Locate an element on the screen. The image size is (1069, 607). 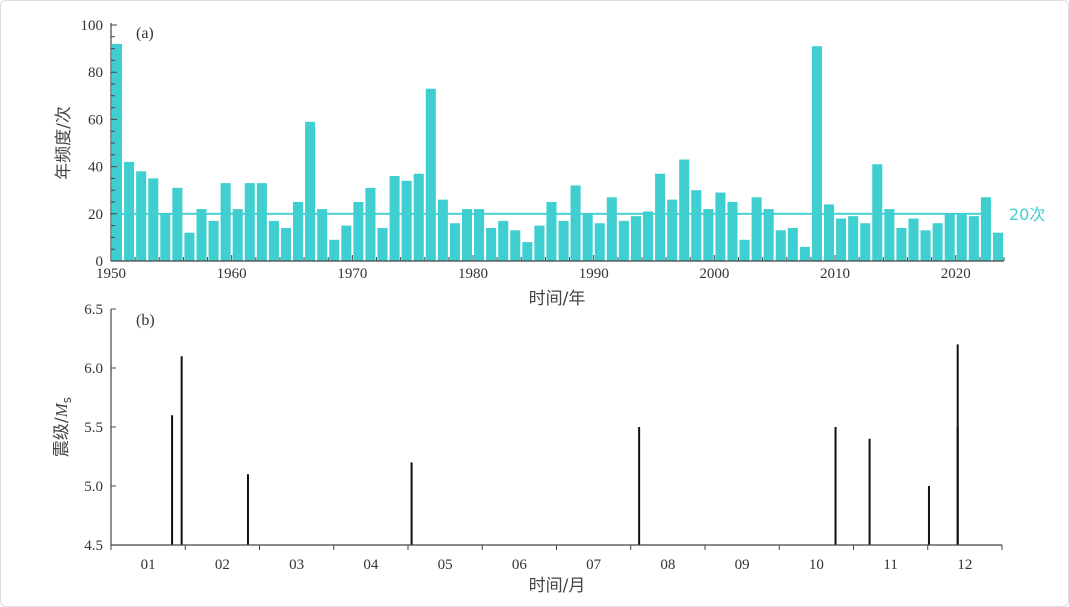
y-label-b-main: 震级/ is located at coordinates (62, 437).